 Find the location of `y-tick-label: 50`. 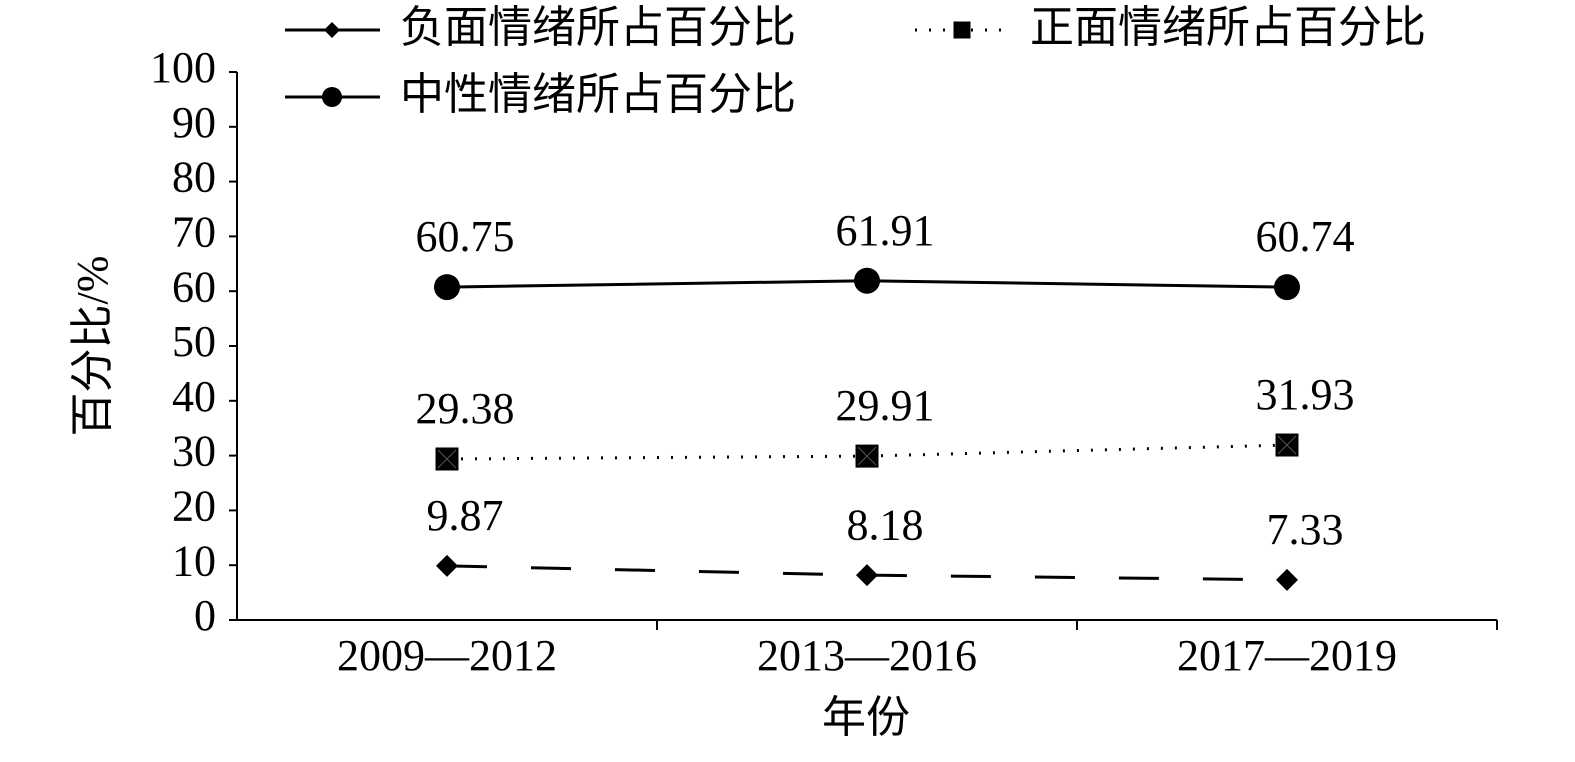

y-tick-label: 50 is located at coordinates (194, 341).